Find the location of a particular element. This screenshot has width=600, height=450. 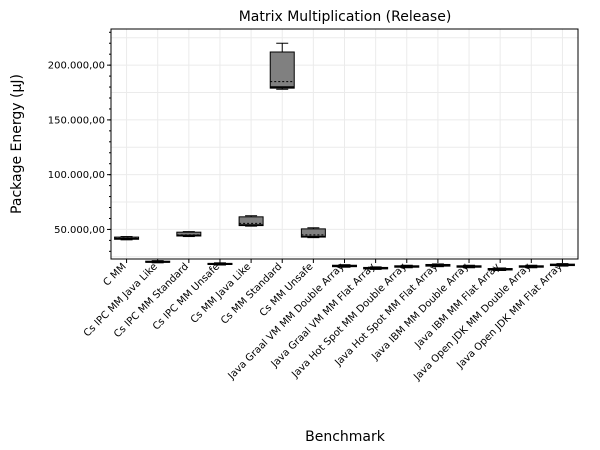

y-tick-label: 200.000,00 is located at coordinates (76, 66).